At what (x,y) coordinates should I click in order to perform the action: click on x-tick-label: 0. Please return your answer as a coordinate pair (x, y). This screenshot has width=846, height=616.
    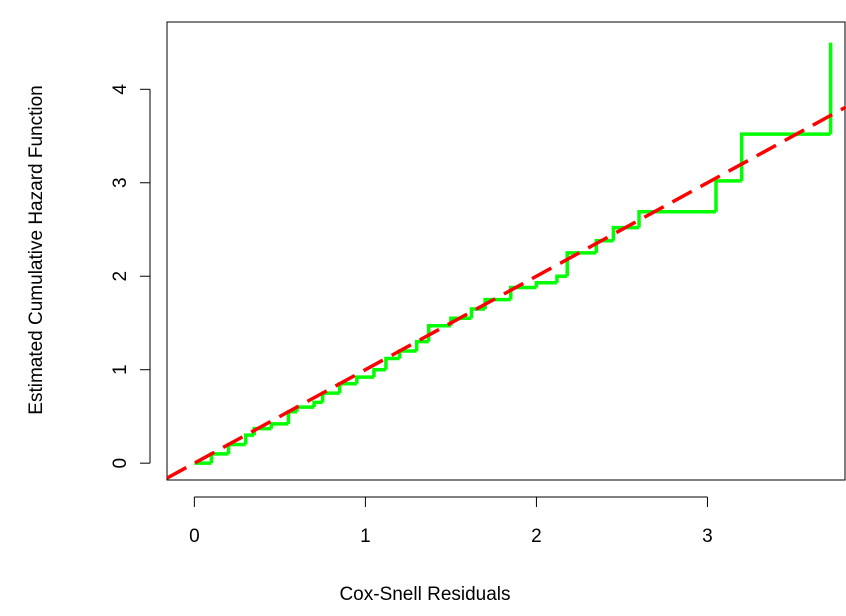
    Looking at the image, I should click on (194, 536).